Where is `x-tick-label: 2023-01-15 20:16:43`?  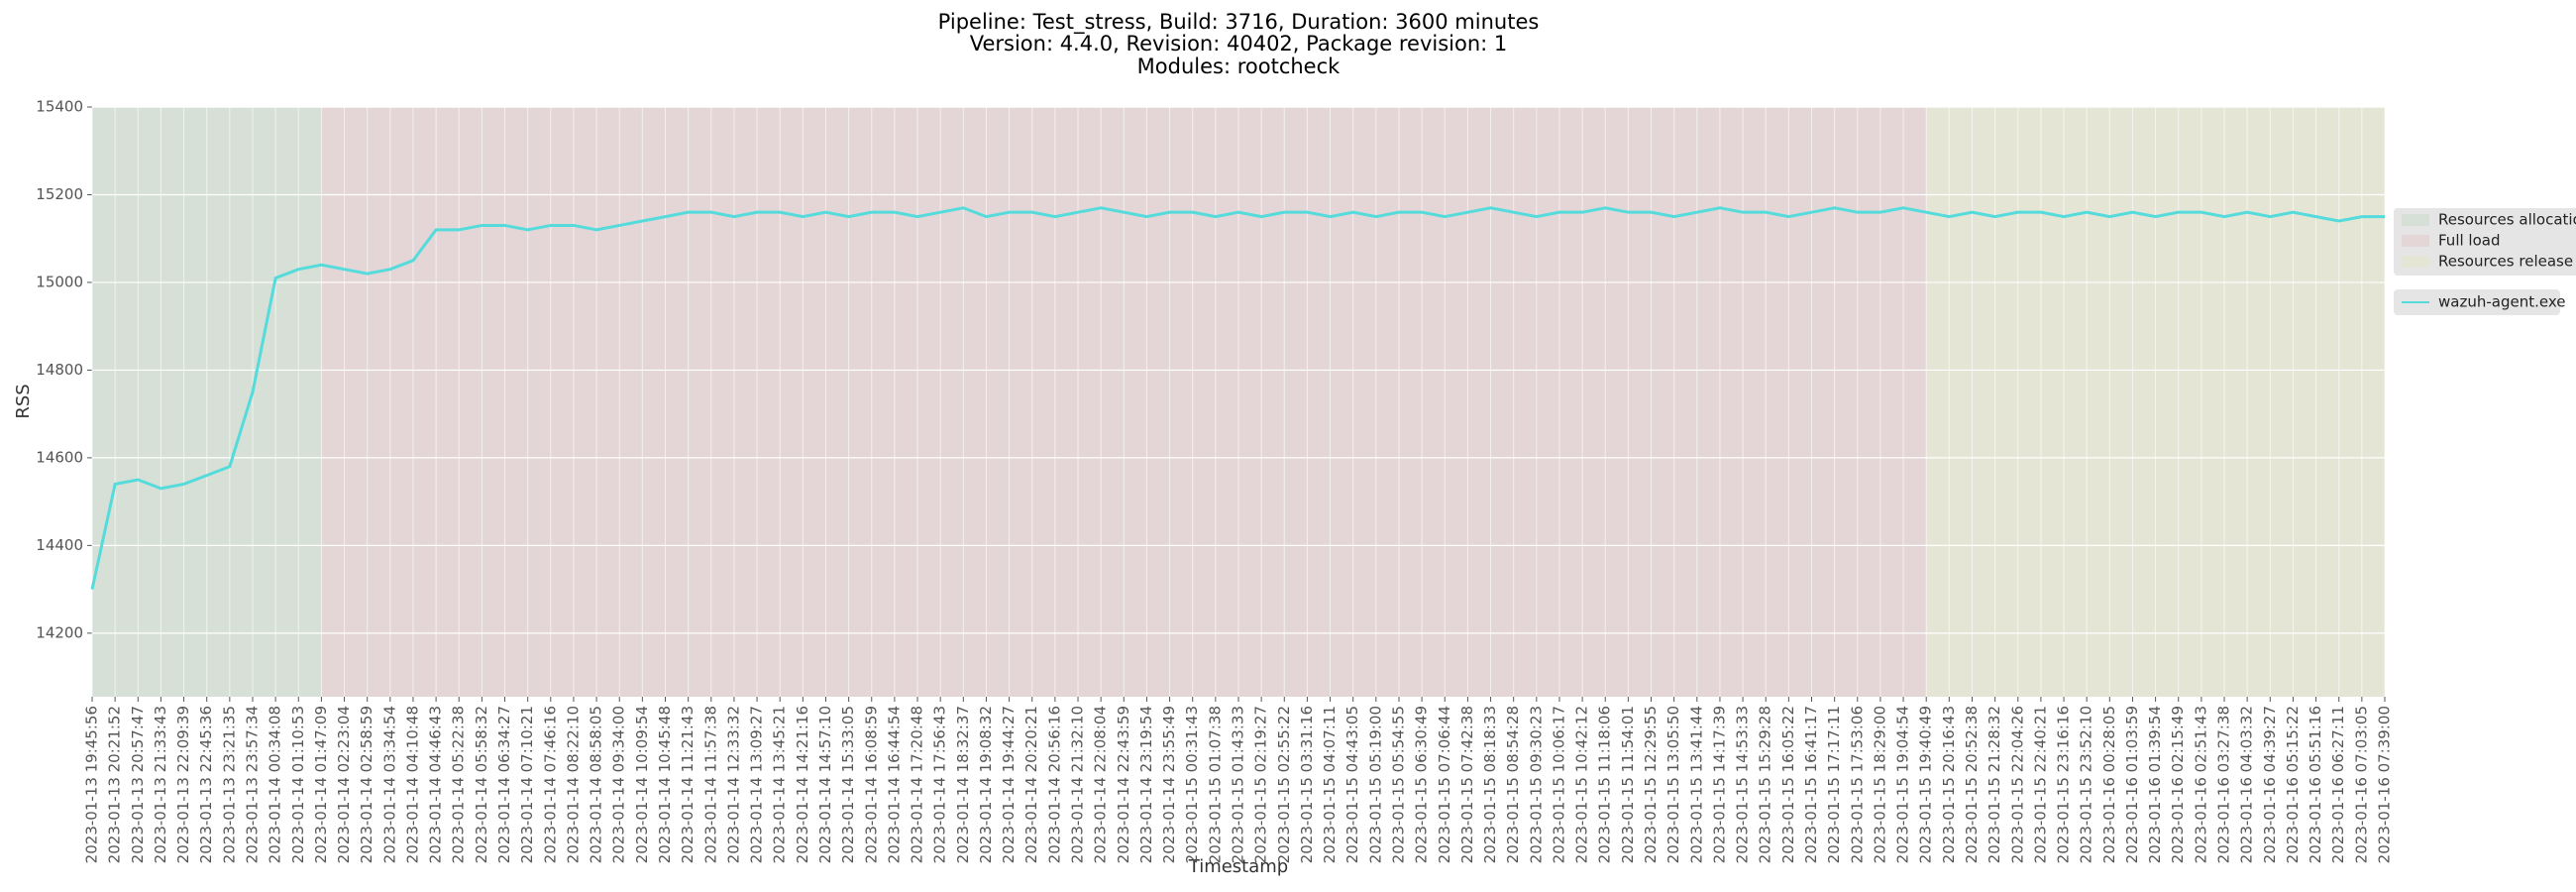 x-tick-label: 2023-01-15 20:16:43 is located at coordinates (1949, 784).